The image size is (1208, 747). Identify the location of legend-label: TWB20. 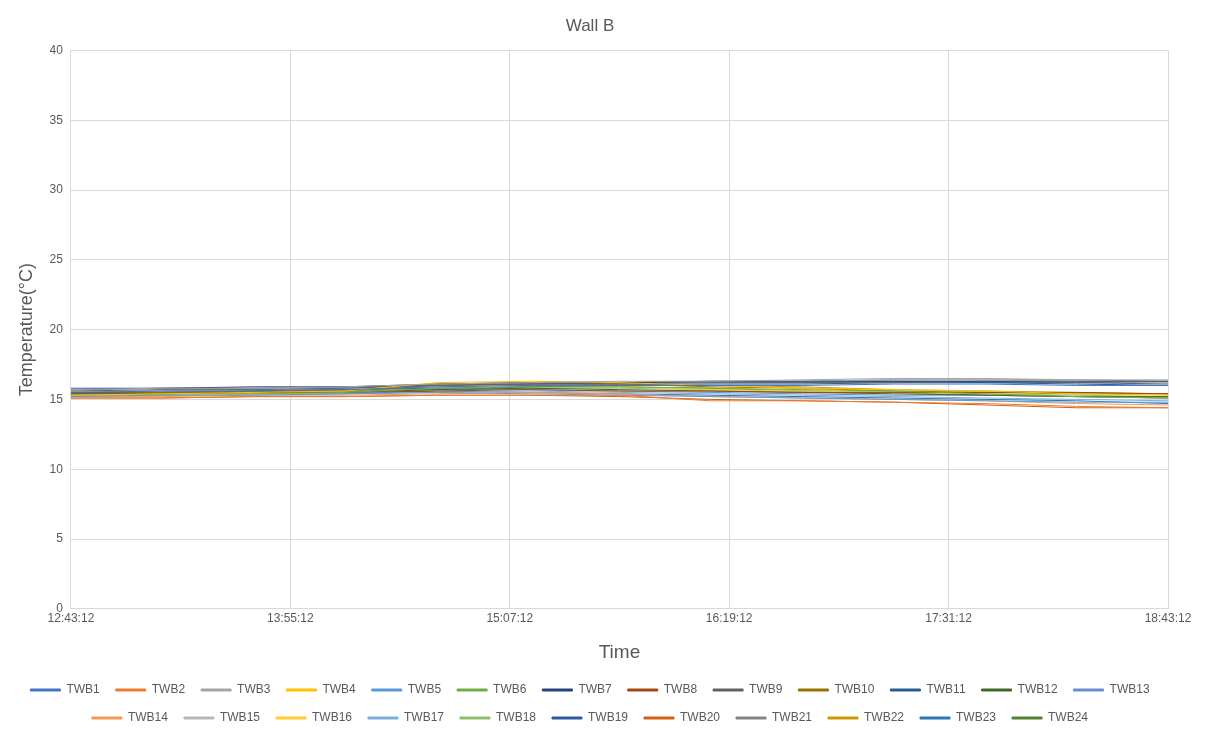
(700, 717).